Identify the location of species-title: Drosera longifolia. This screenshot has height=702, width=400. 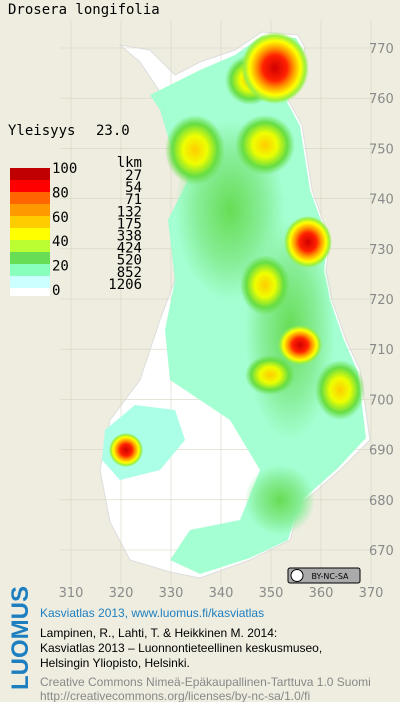
(84, 10).